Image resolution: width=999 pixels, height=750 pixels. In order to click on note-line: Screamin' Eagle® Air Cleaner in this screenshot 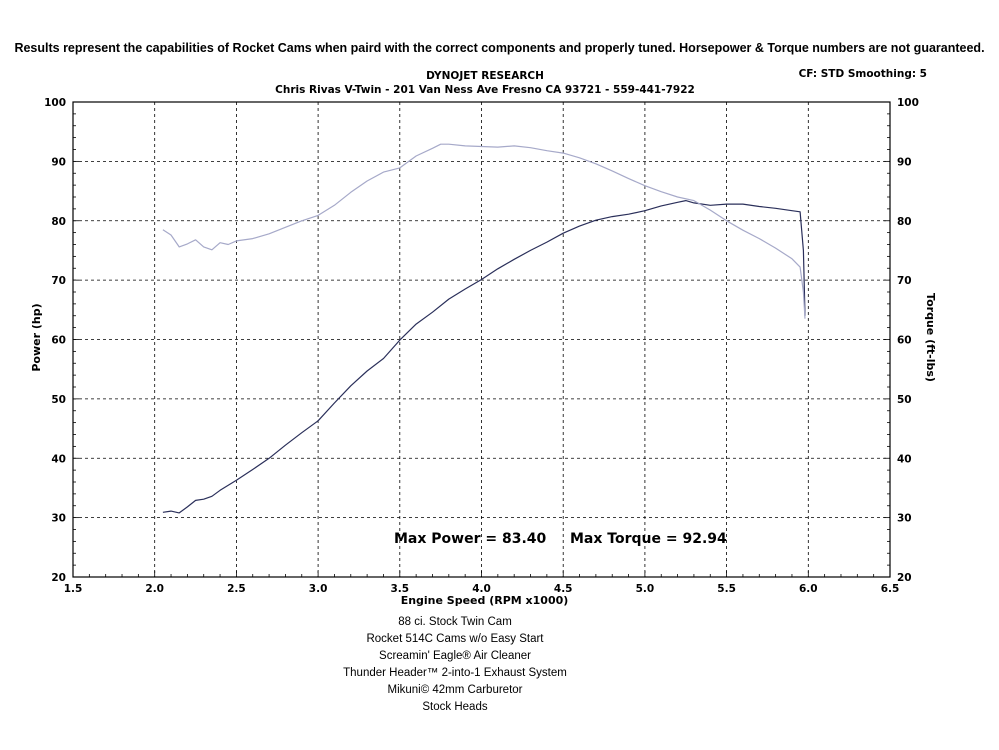, I will do `click(455, 656)`.